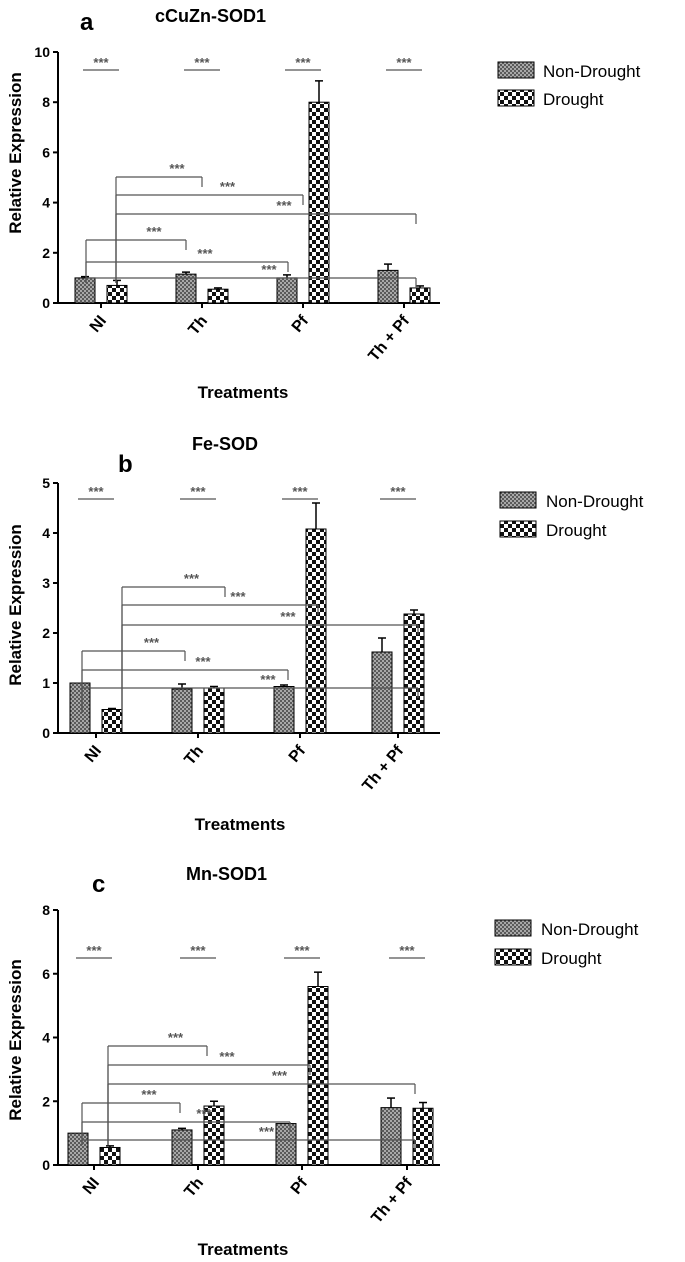 This screenshot has height=1262, width=685. What do you see at coordinates (46, 583) in the screenshot?
I see `y-tick-label: 3` at bounding box center [46, 583].